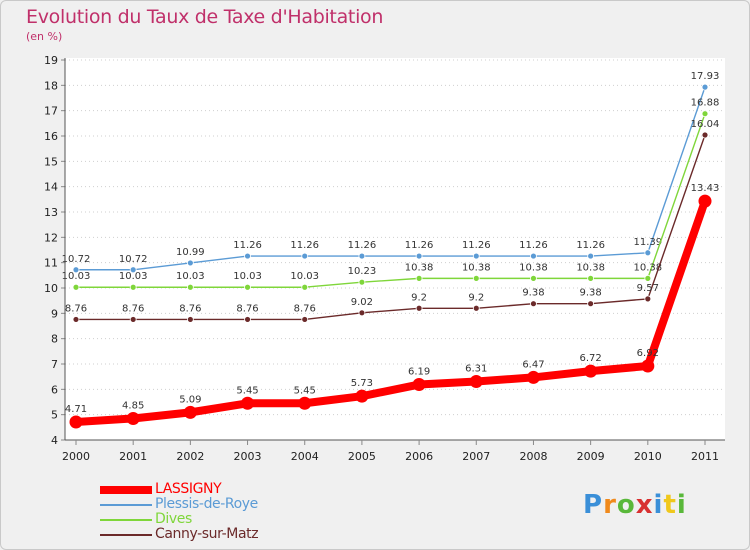 Image resolution: width=750 pixels, height=550 pixels. I want to click on legend-item-canny-sur-matz: Canny-sur-Matz, so click(200, 534).